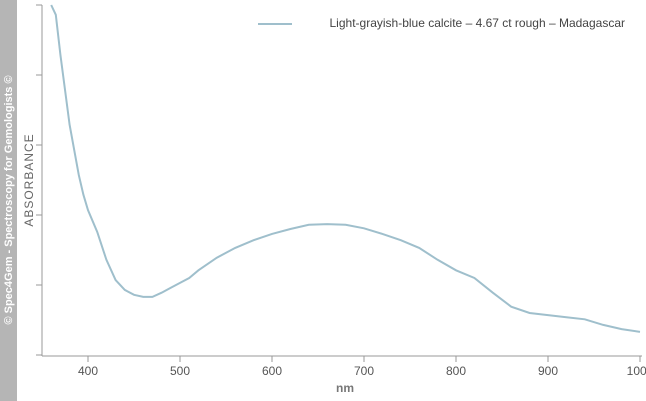 The image size is (646, 401). What do you see at coordinates (345, 388) in the screenshot?
I see `x-axis-label: nm` at bounding box center [345, 388].